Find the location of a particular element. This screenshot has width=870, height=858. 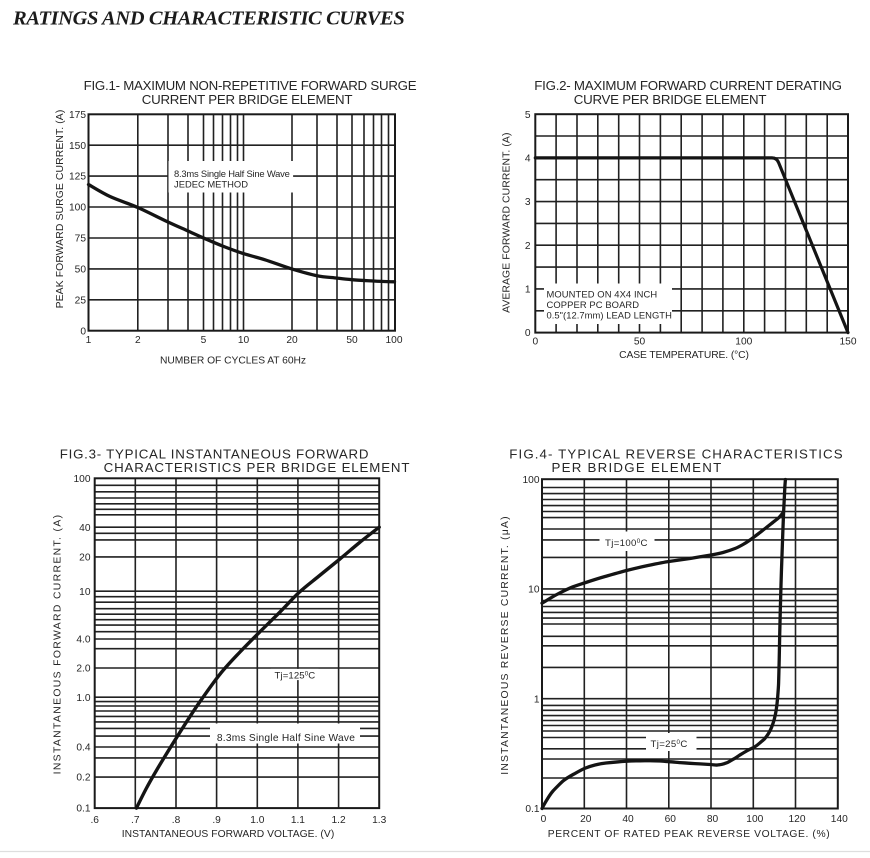

svg-text: .6 is located at coordinates (94, 820).